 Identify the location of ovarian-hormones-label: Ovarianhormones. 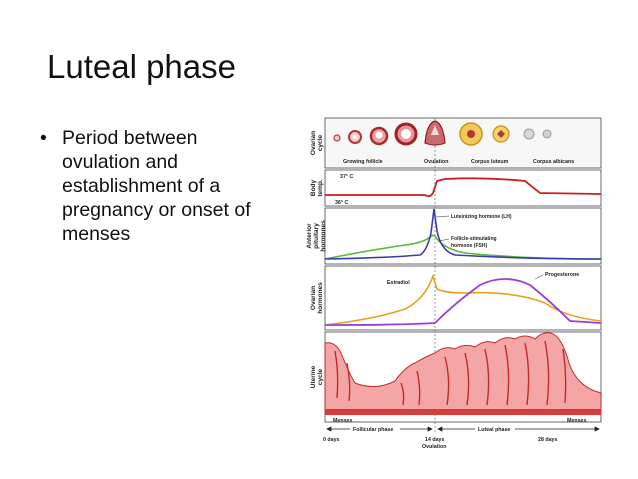
(317, 298).